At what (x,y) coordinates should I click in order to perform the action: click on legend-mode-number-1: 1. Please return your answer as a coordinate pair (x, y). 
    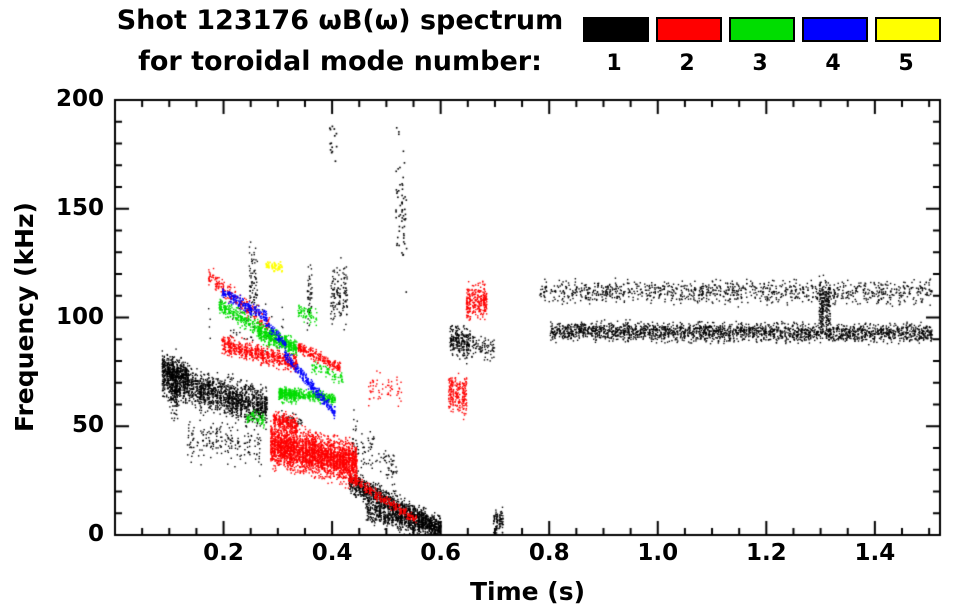
    Looking at the image, I should click on (614, 63).